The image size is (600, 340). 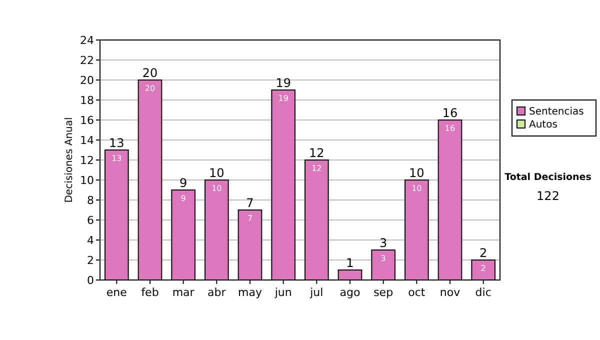 What do you see at coordinates (548, 196) in the screenshot?
I see `text: 122` at bounding box center [548, 196].